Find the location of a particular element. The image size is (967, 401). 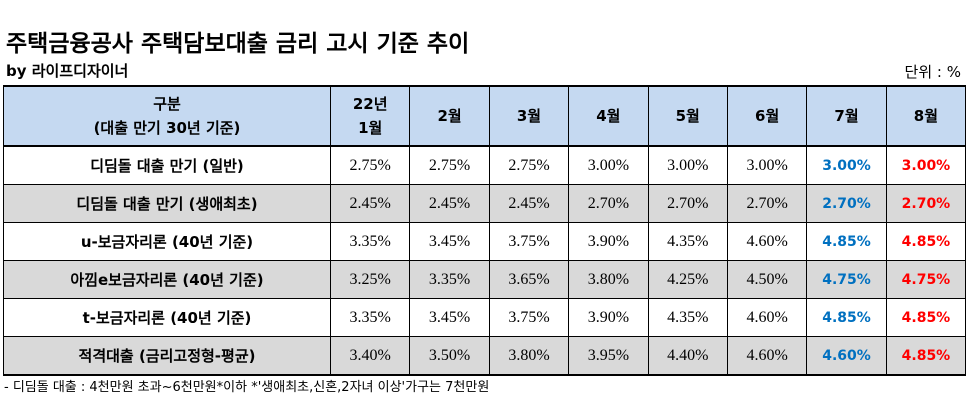

header-text: 22년 is located at coordinates (370, 104).